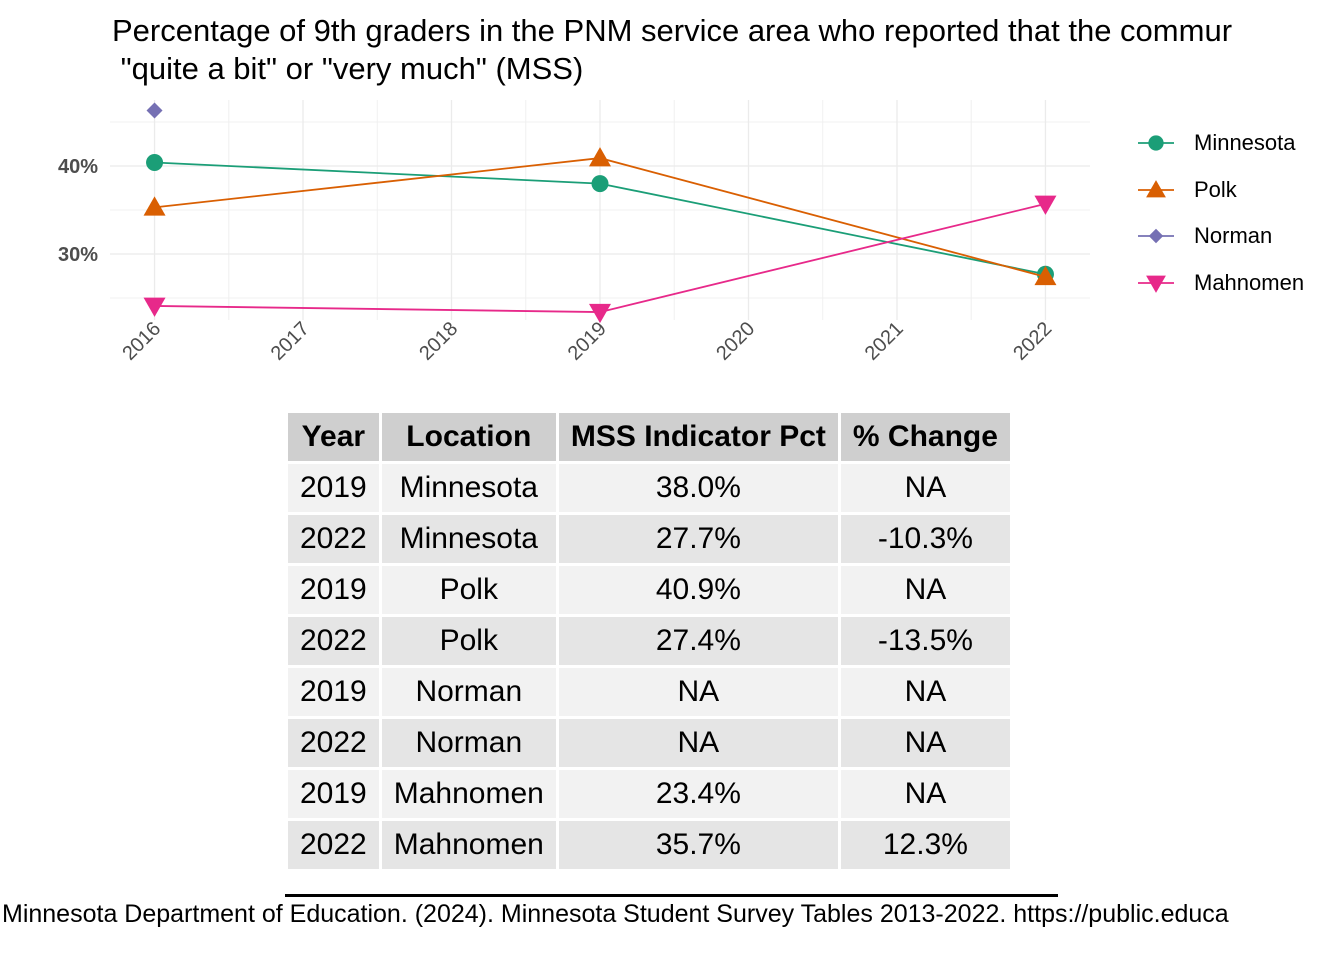  Describe the element at coordinates (698, 539) in the screenshot. I see `table-cell: 27.7%` at that location.